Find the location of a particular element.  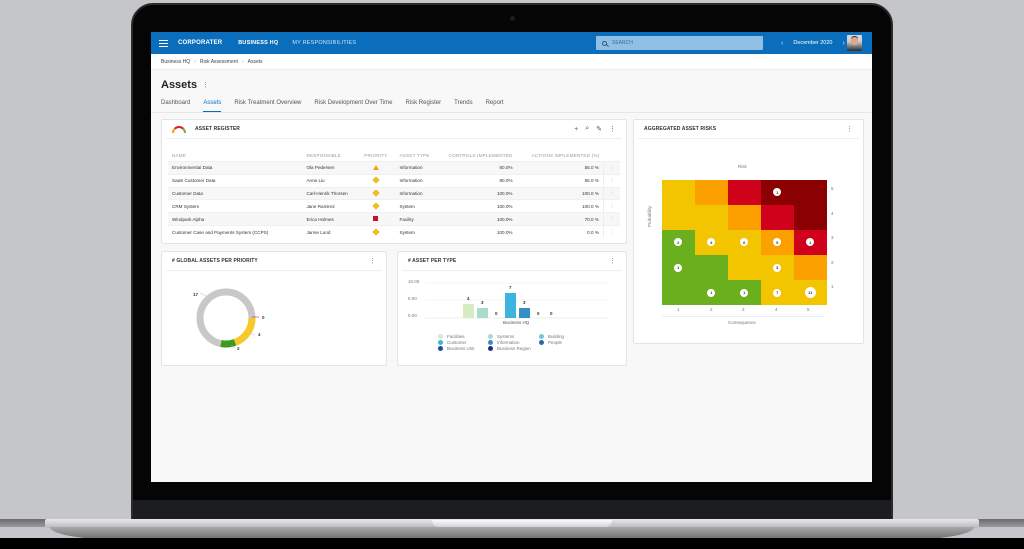

heatmap-cell: 6 is located at coordinates (744, 242).